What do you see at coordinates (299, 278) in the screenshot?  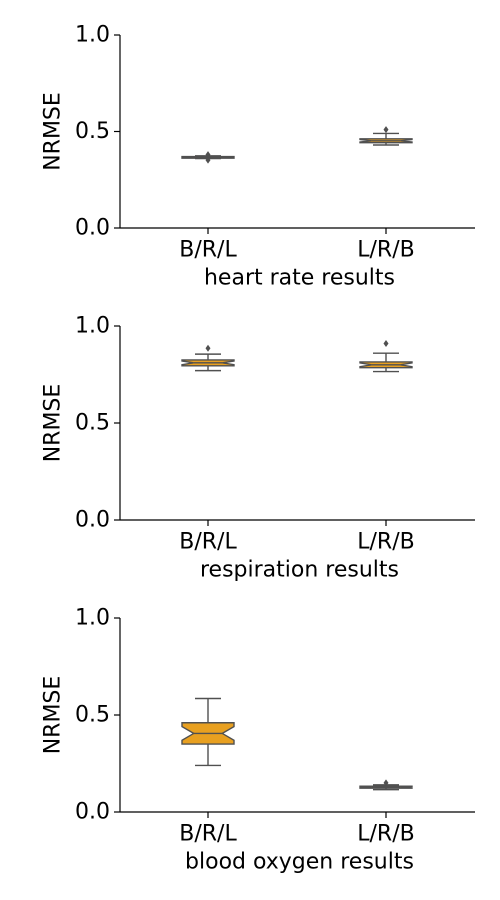 I see `x-axis-label: heart rate results` at bounding box center [299, 278].